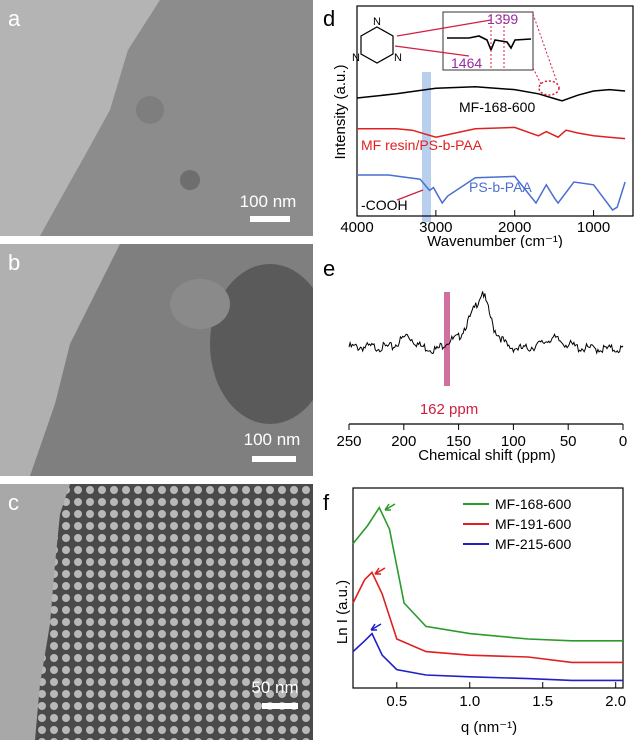 This screenshot has height=740, width=639. Describe the element at coordinates (275, 687) in the screenshot. I see `scale-text-c: 50 nm` at that location.